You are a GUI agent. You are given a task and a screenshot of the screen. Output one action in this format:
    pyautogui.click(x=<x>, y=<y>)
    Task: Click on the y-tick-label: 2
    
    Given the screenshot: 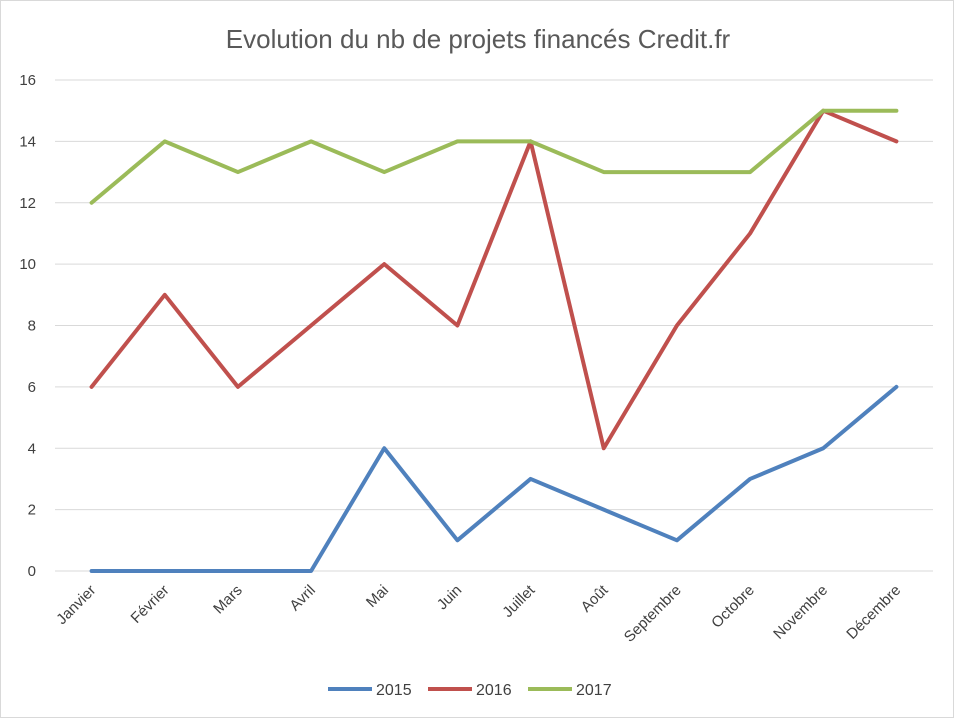 What is the action you would take?
    pyautogui.click(x=32, y=510)
    